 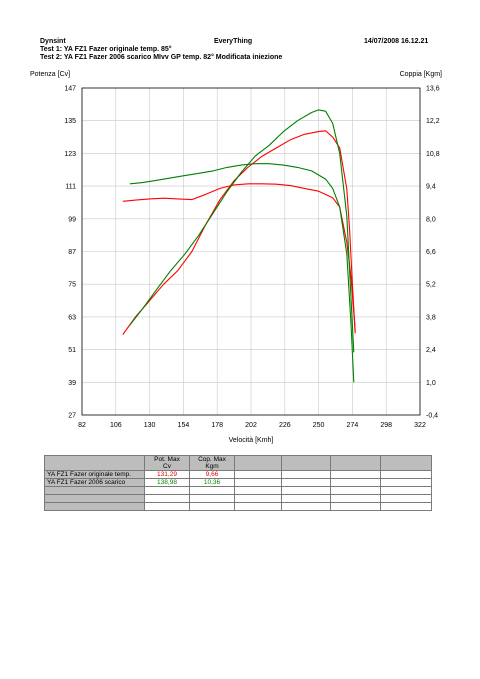 What do you see at coordinates (82, 425) in the screenshot?
I see `x-tick-label: 82` at bounding box center [82, 425].